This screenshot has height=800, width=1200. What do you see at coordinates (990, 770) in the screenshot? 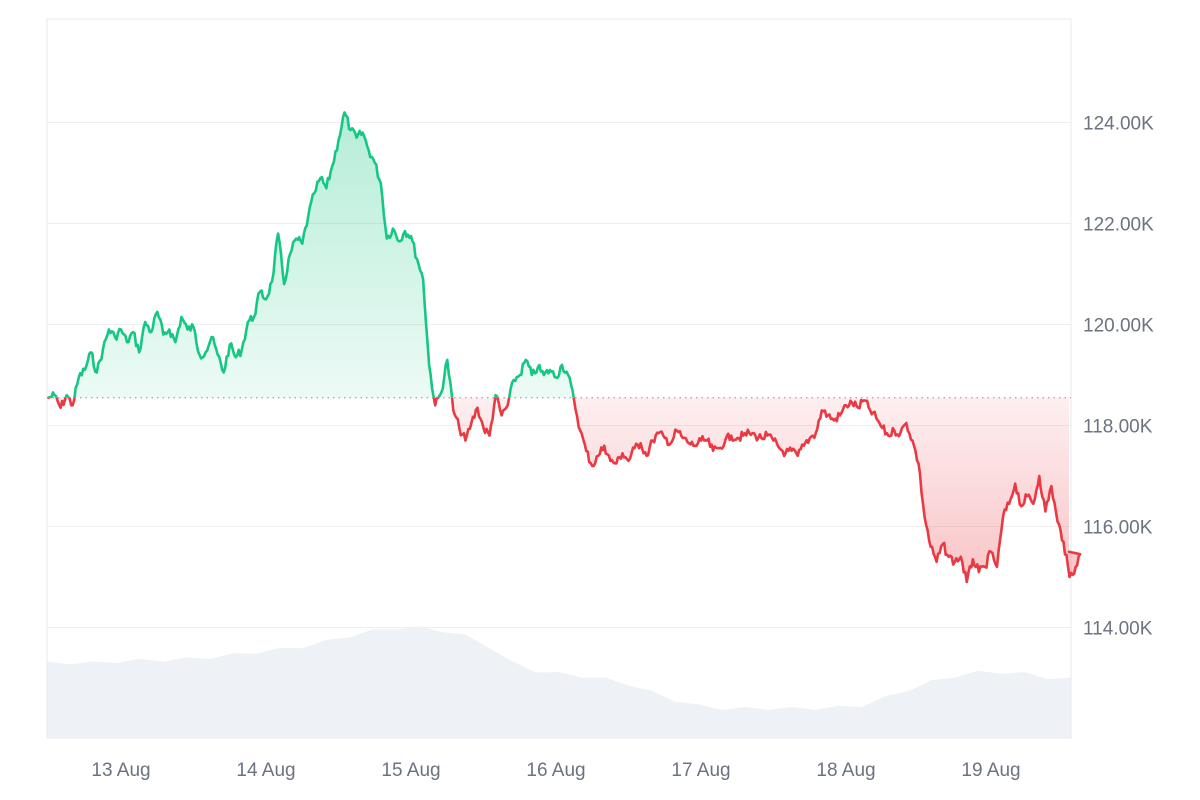
I see `x-tick-label: 19 Aug` at bounding box center [990, 770].